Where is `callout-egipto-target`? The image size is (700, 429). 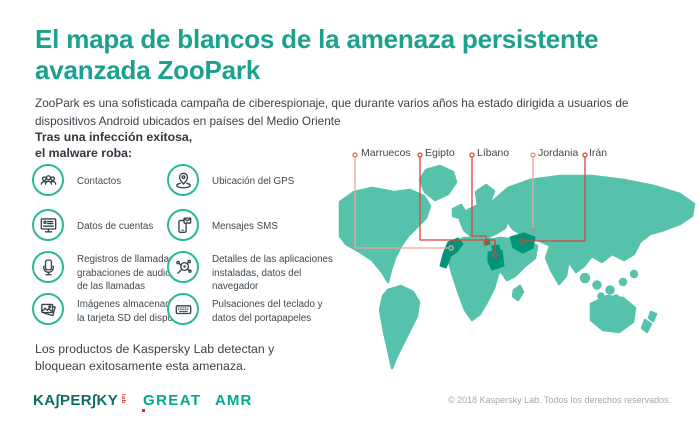
callout-egipto-target is located at coordinates (495, 255).